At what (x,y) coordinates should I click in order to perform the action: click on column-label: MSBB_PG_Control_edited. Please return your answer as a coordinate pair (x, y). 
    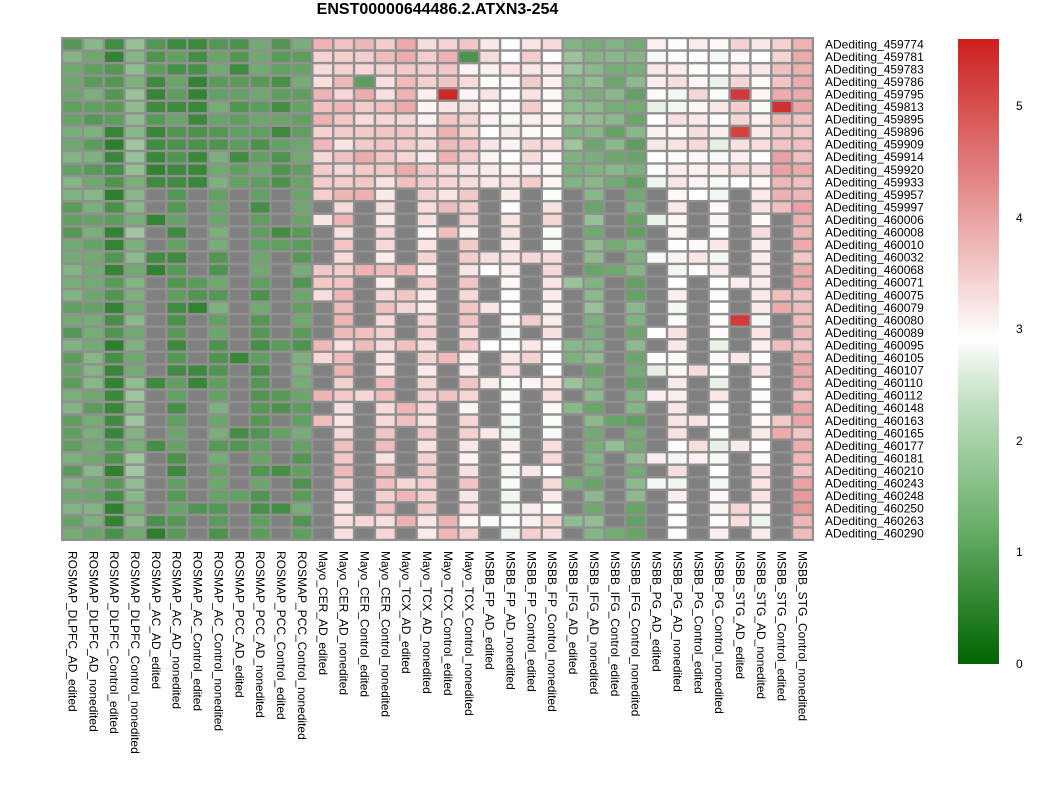
    Looking at the image, I should click on (698, 622).